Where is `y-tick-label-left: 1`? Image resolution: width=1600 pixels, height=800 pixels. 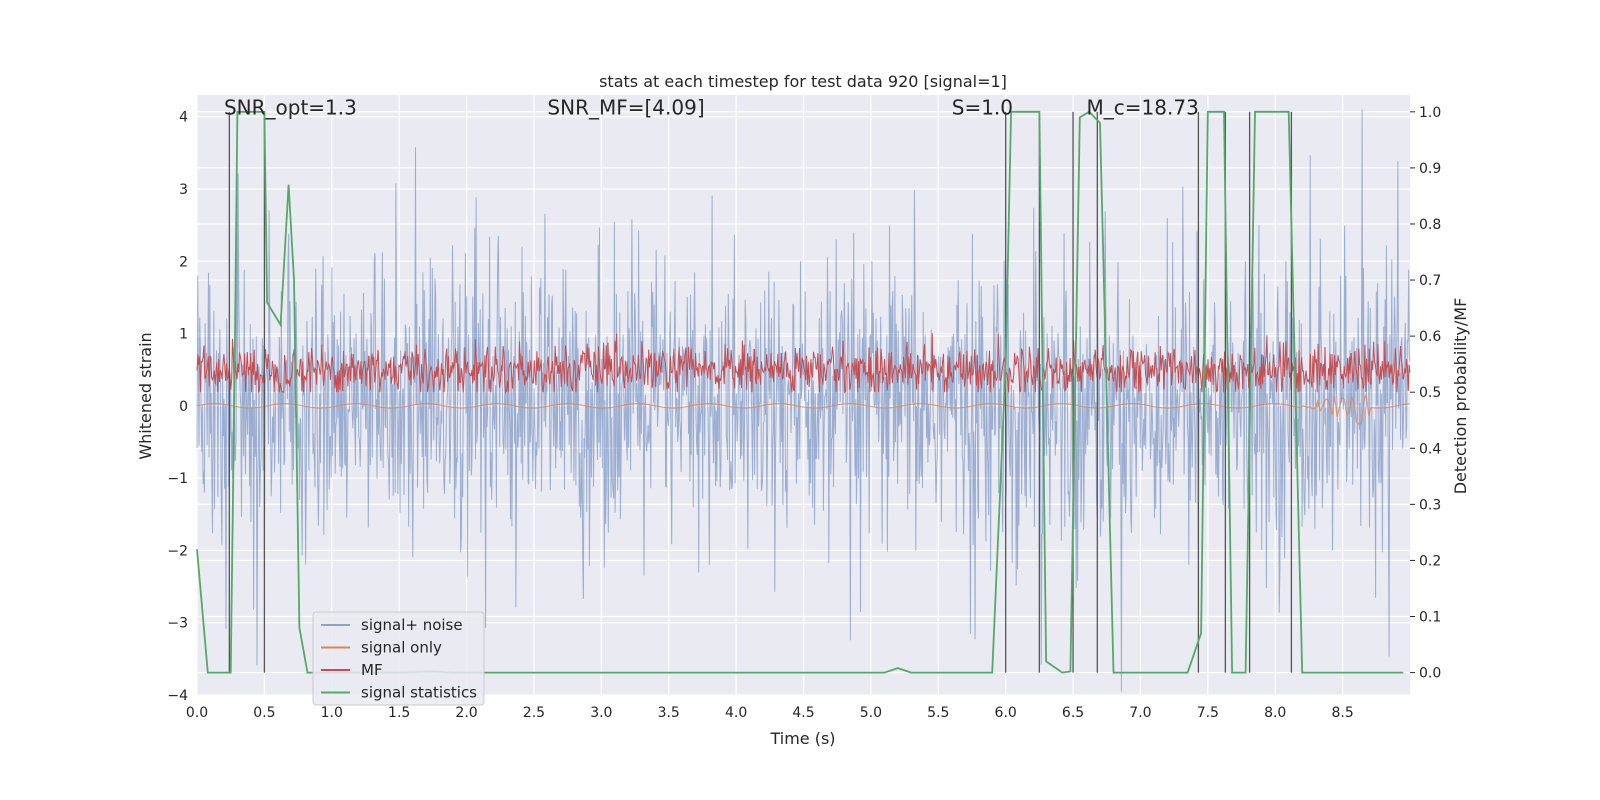 y-tick-label-left: 1 is located at coordinates (183, 335).